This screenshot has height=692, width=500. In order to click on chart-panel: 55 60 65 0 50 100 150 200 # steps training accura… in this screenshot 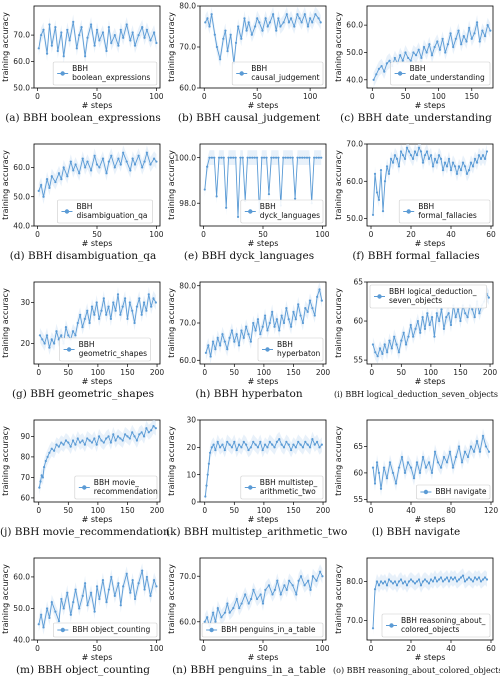, I will do `click(416, 345)`.